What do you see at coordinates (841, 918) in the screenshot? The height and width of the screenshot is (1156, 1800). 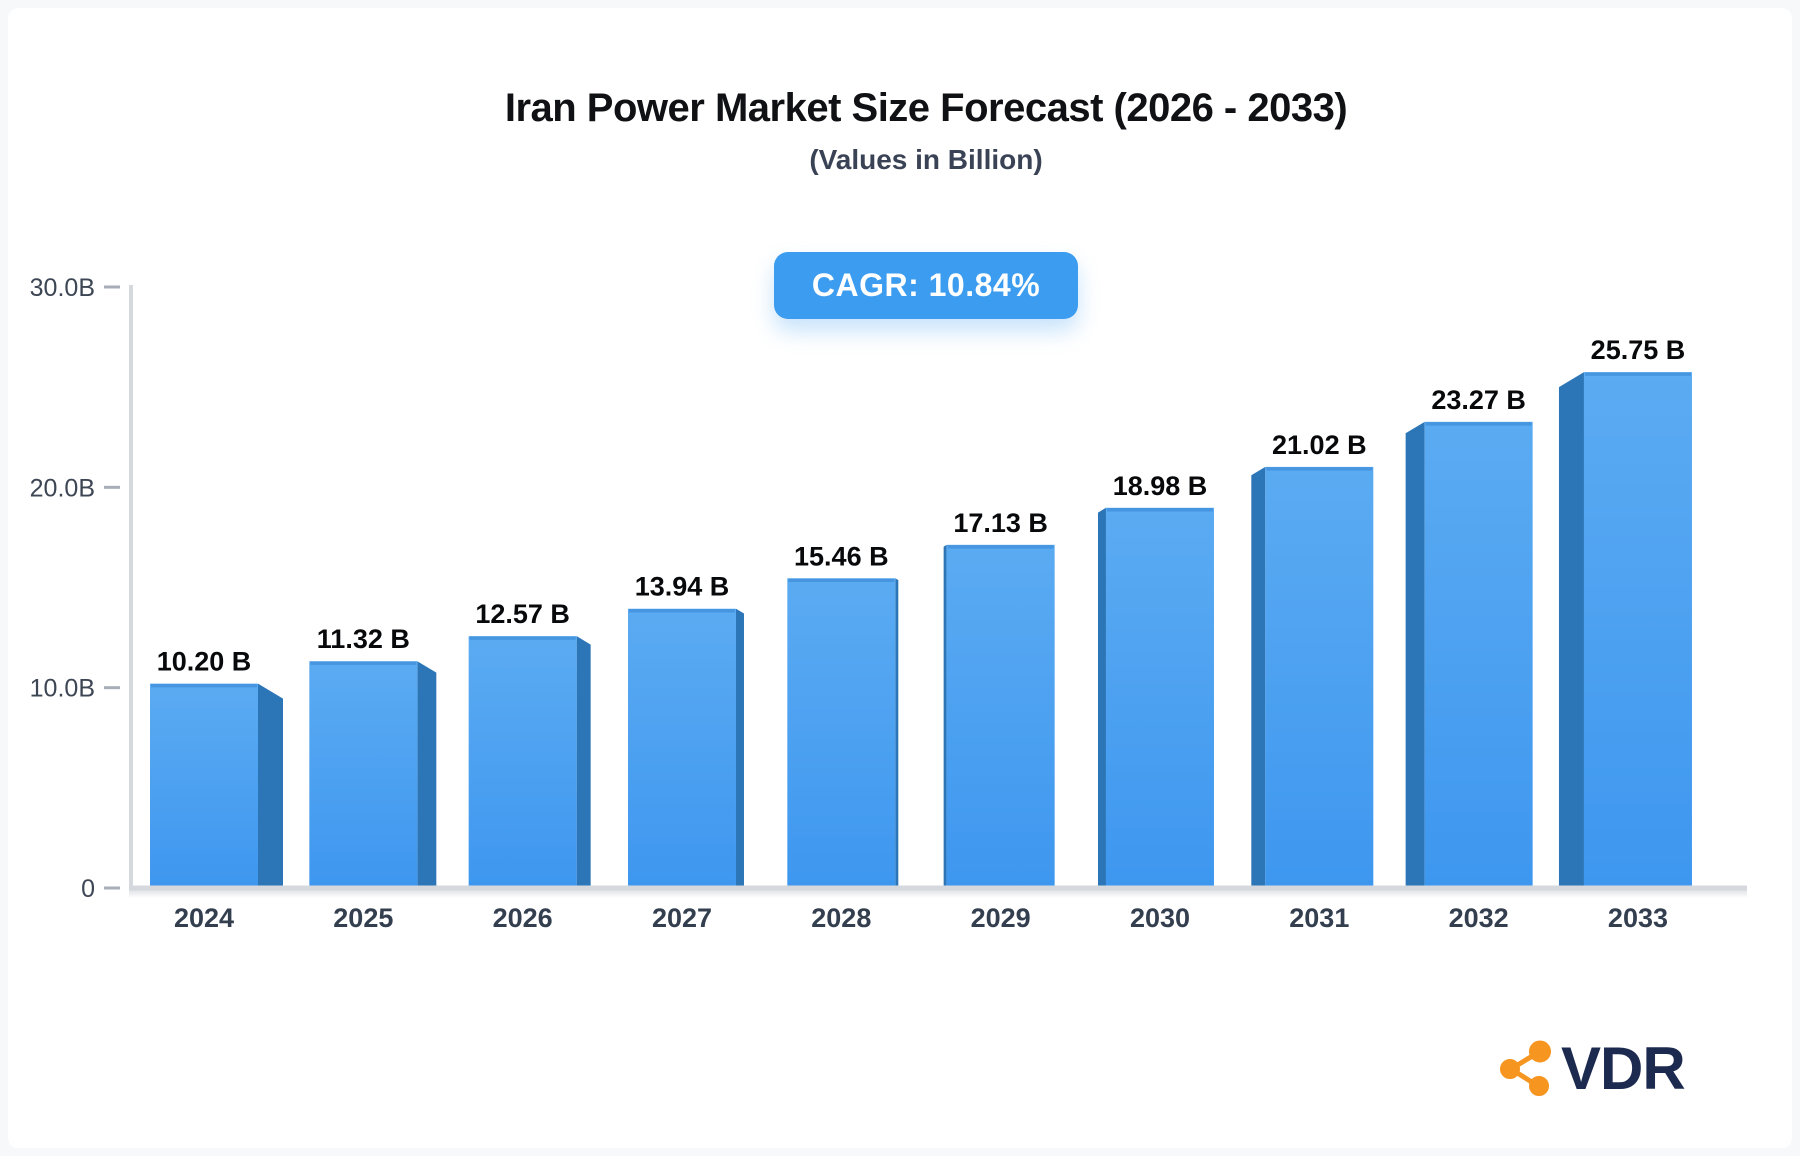 I see `x-axis-label: 2028` at bounding box center [841, 918].